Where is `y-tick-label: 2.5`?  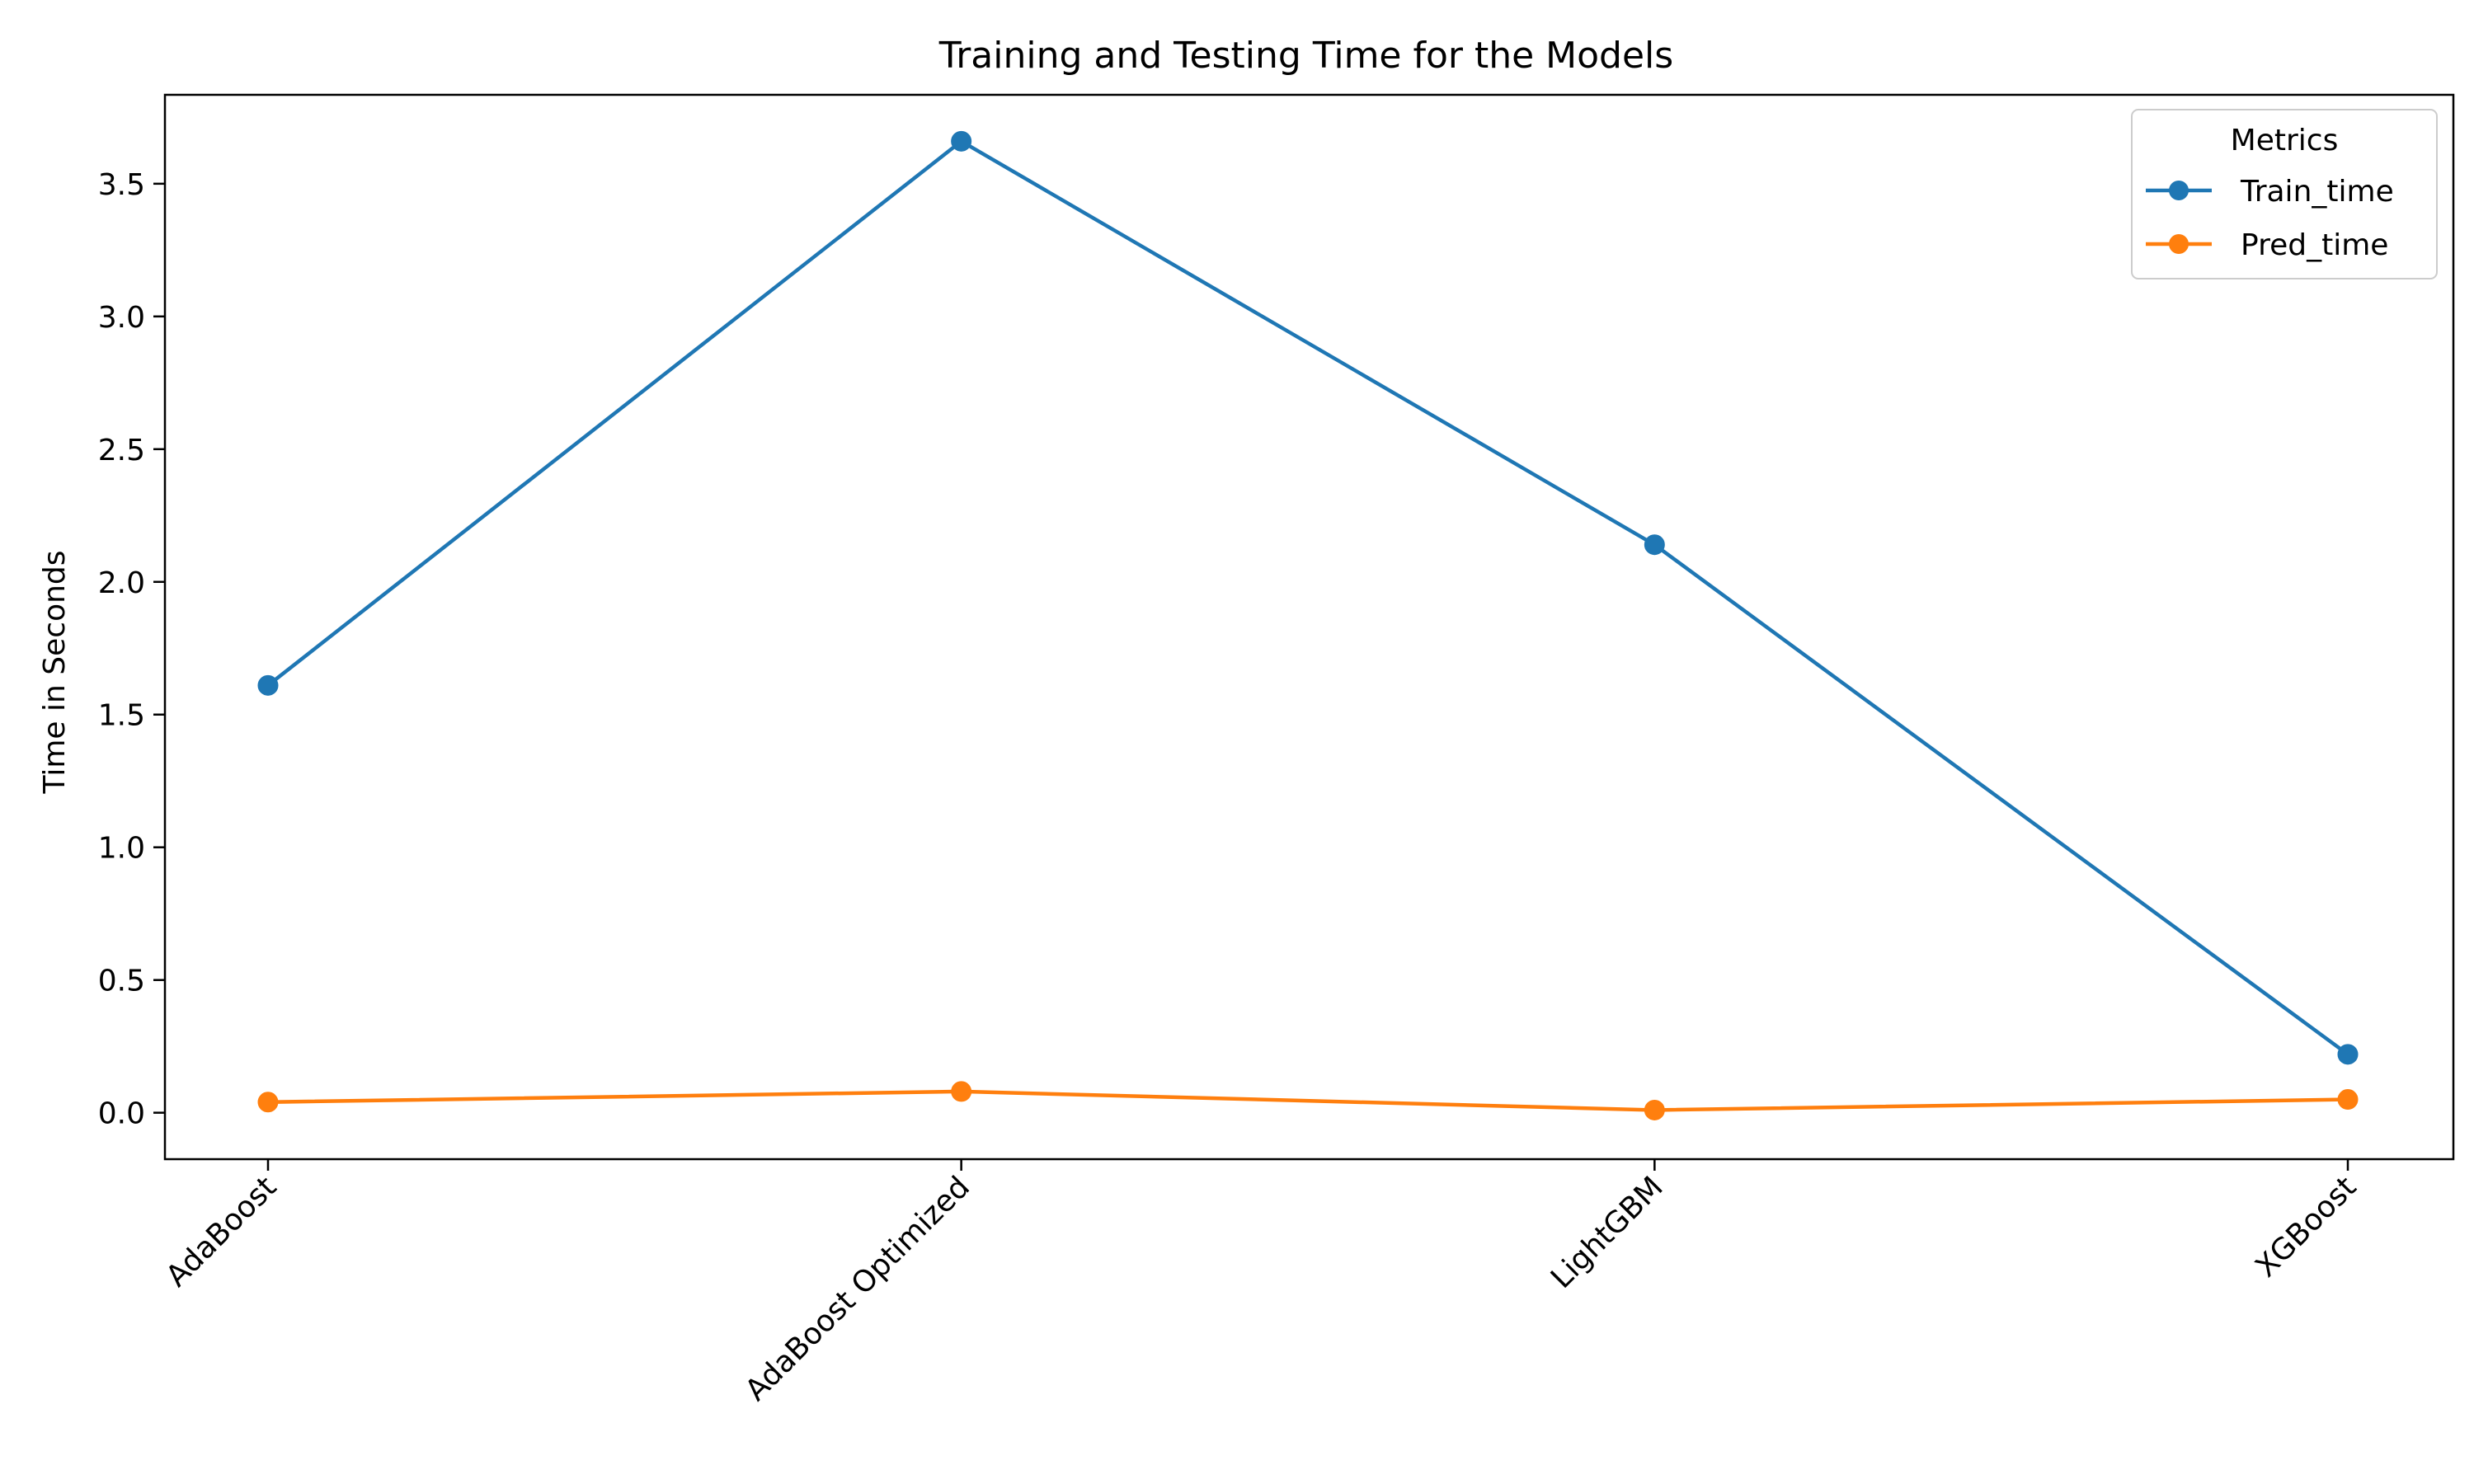 y-tick-label: 2.5 is located at coordinates (121, 450).